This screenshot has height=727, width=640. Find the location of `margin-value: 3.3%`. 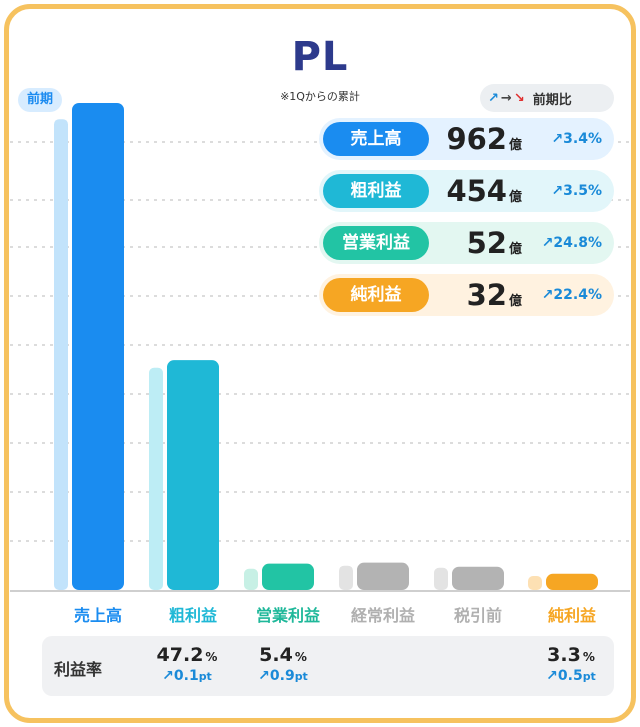

margin-value: 3.3% is located at coordinates (571, 655).